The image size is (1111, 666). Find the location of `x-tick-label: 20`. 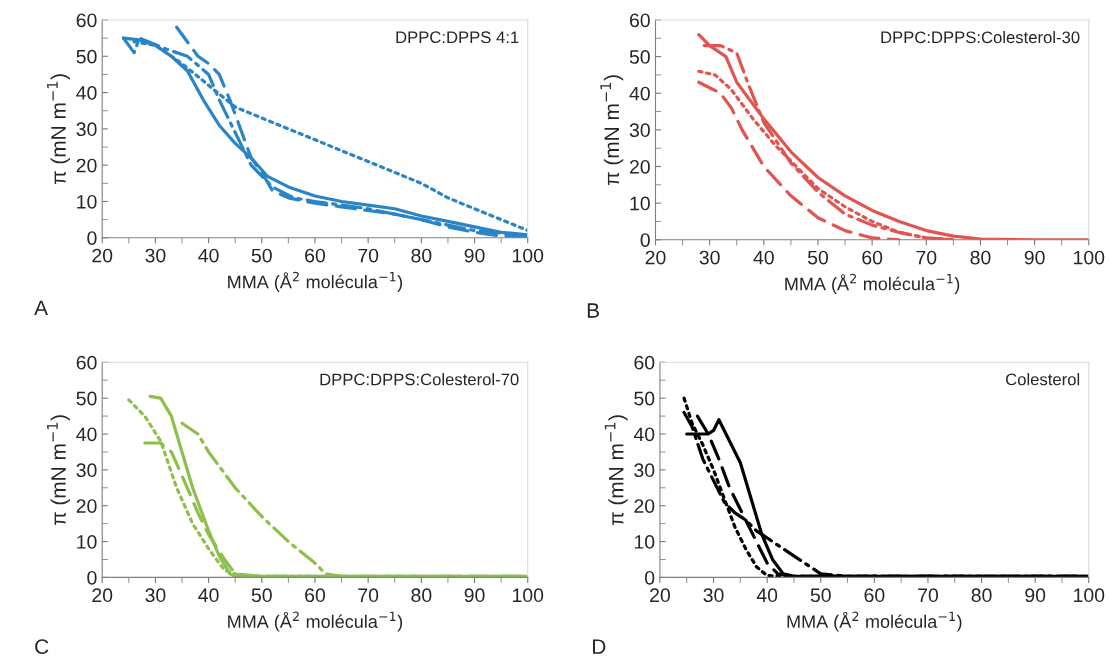

x-tick-label: 20 is located at coordinates (660, 595).